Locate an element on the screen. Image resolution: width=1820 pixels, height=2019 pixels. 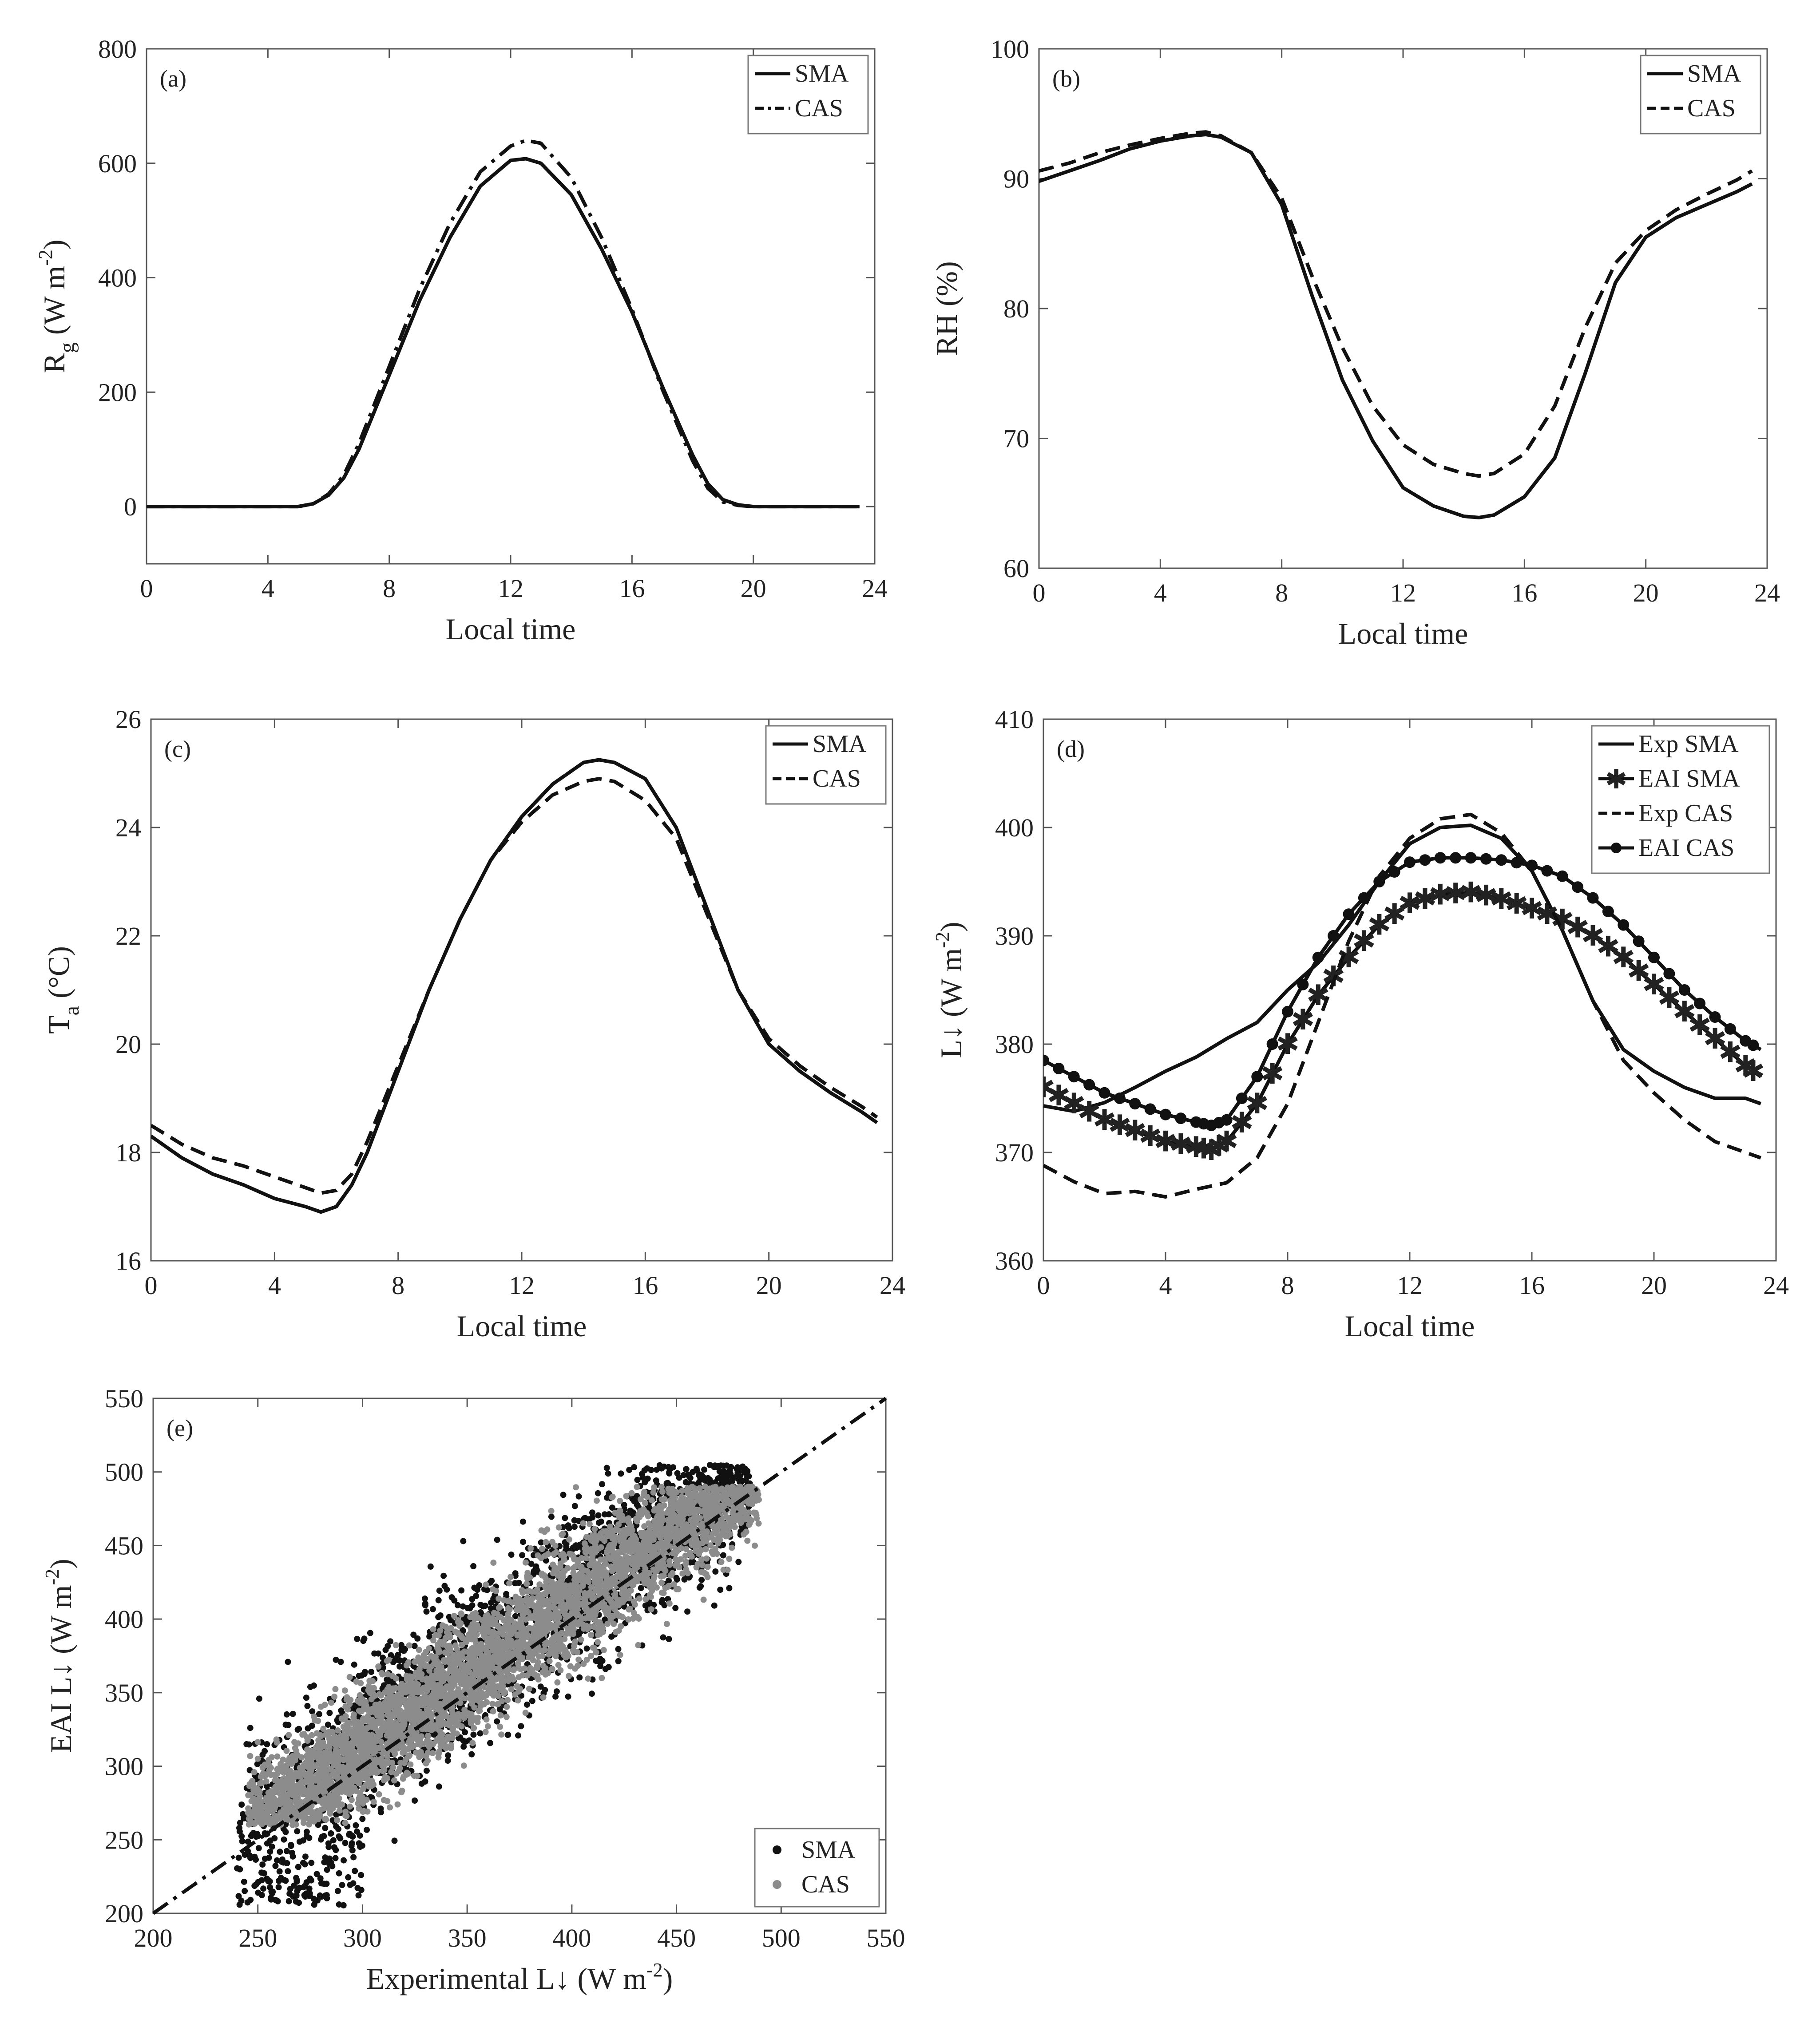
y-axis-label-unit: (°C) is located at coordinates (59, 976).